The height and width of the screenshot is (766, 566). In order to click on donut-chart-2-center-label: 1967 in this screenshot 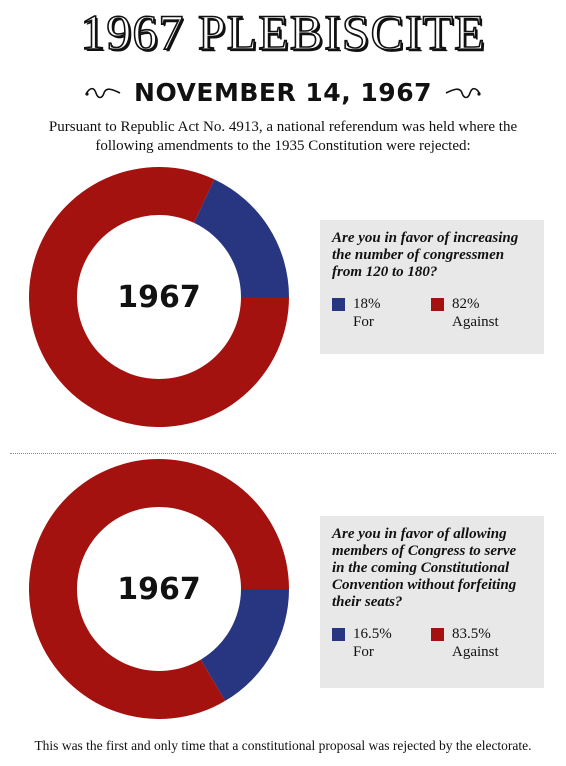, I will do `click(159, 589)`.